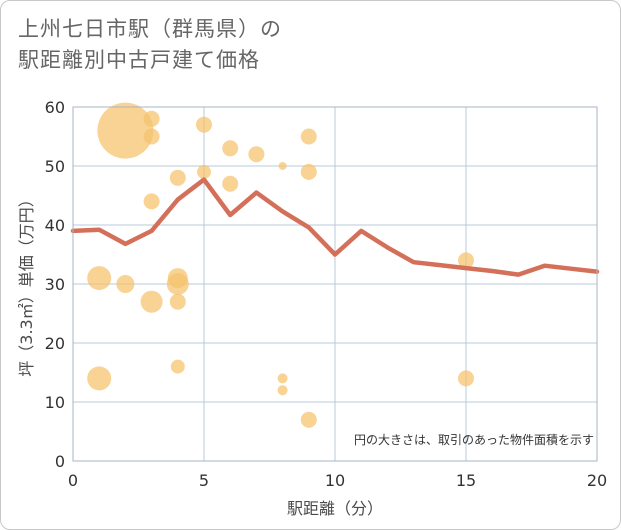  I want to click on x-tick-label: 20, so click(597, 480).